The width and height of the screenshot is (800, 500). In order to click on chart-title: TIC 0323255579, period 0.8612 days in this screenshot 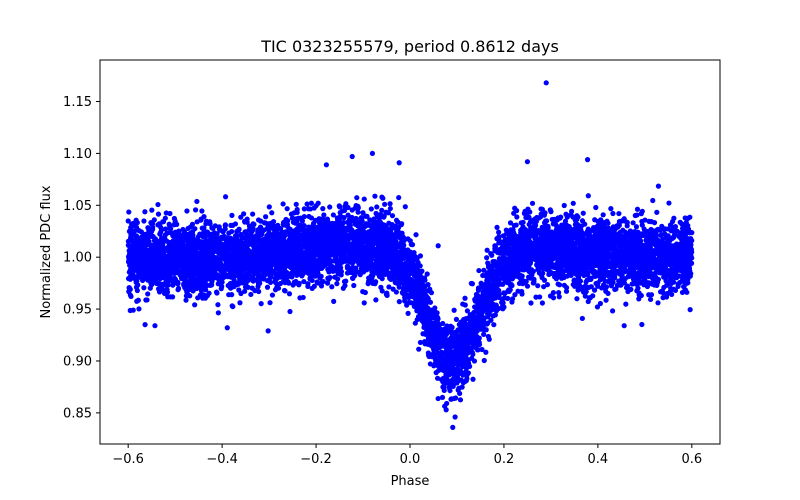, I will do `click(409, 46)`.